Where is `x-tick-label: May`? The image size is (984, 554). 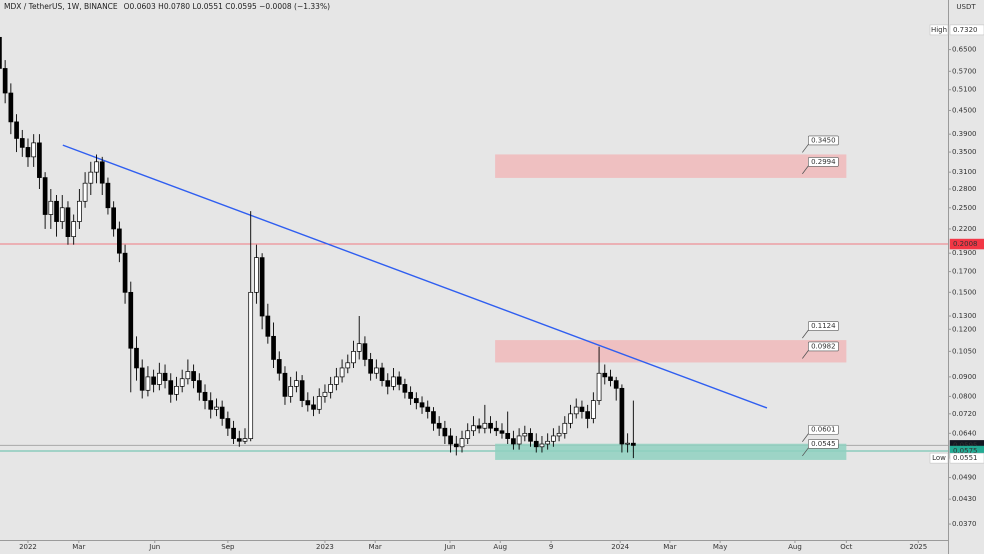
x-tick-label: May is located at coordinates (720, 547).